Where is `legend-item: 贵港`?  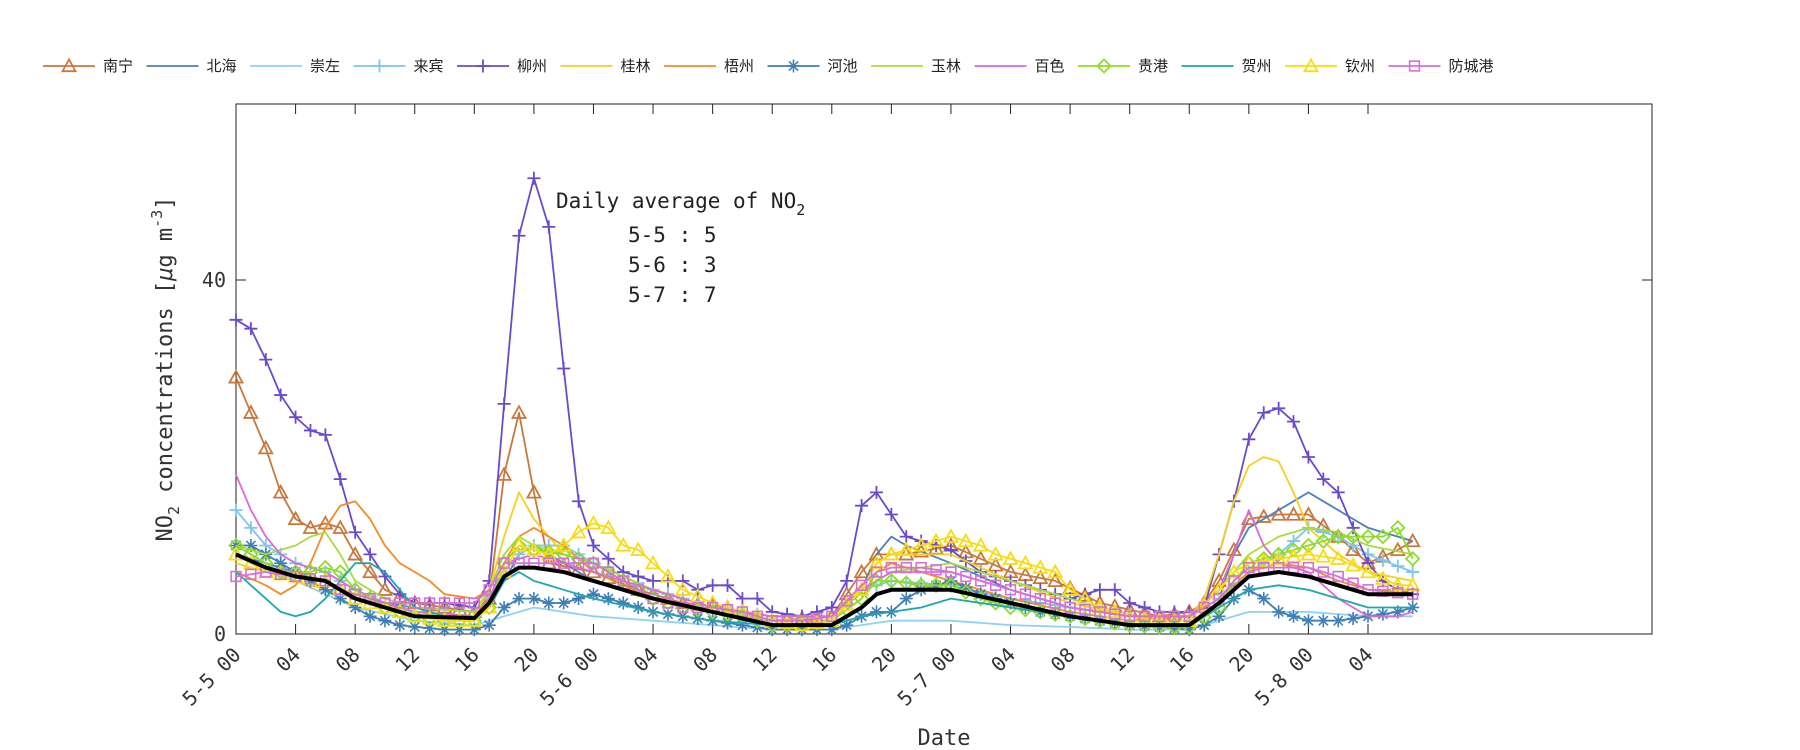 legend-item: 贵港 is located at coordinates (1123, 66).